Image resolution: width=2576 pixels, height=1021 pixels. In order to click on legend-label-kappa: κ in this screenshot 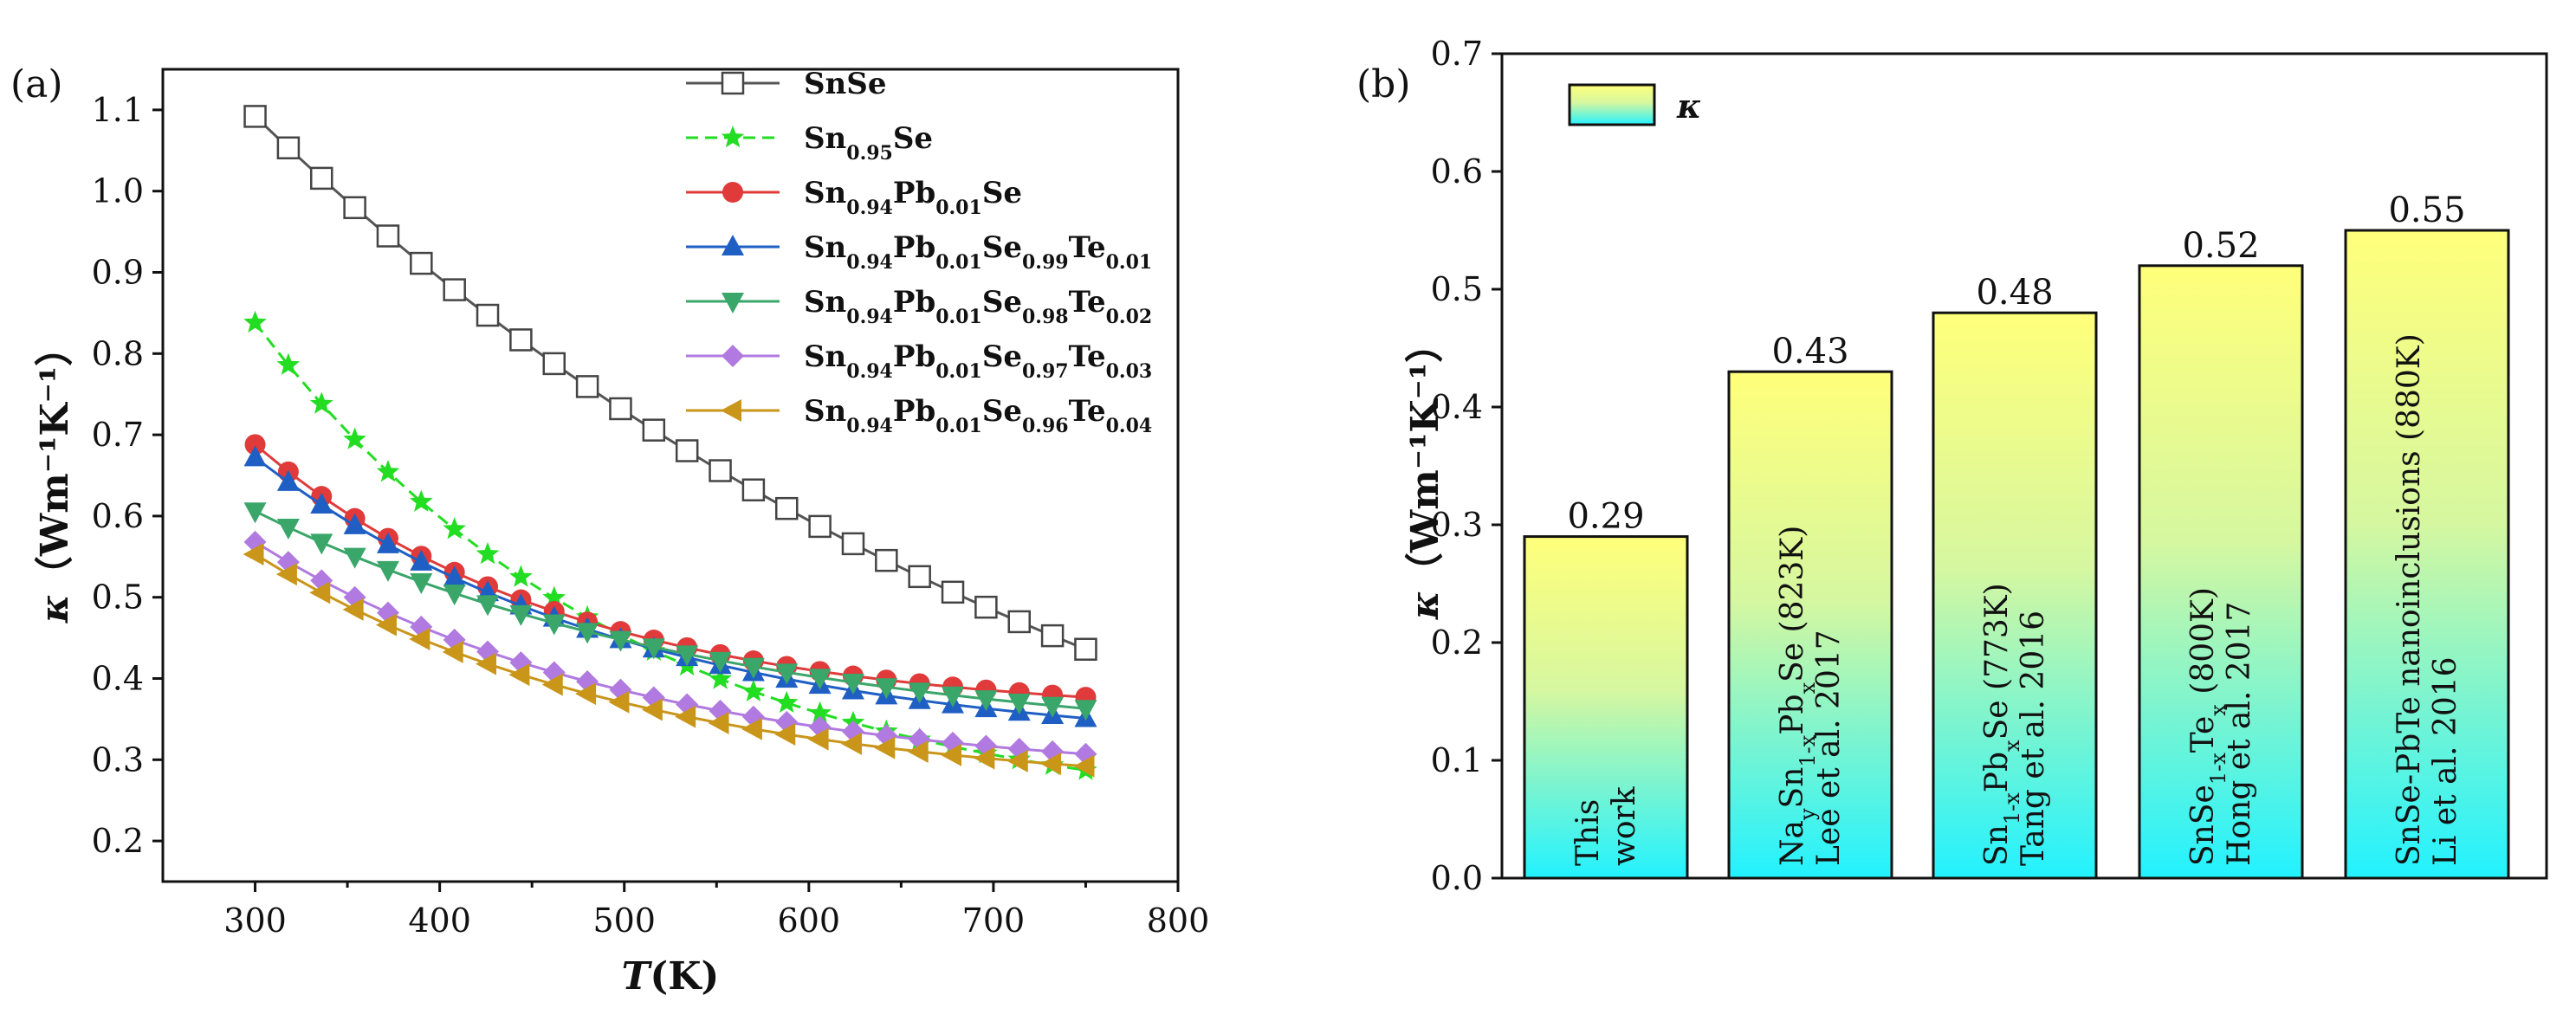, I will do `click(1688, 106)`.